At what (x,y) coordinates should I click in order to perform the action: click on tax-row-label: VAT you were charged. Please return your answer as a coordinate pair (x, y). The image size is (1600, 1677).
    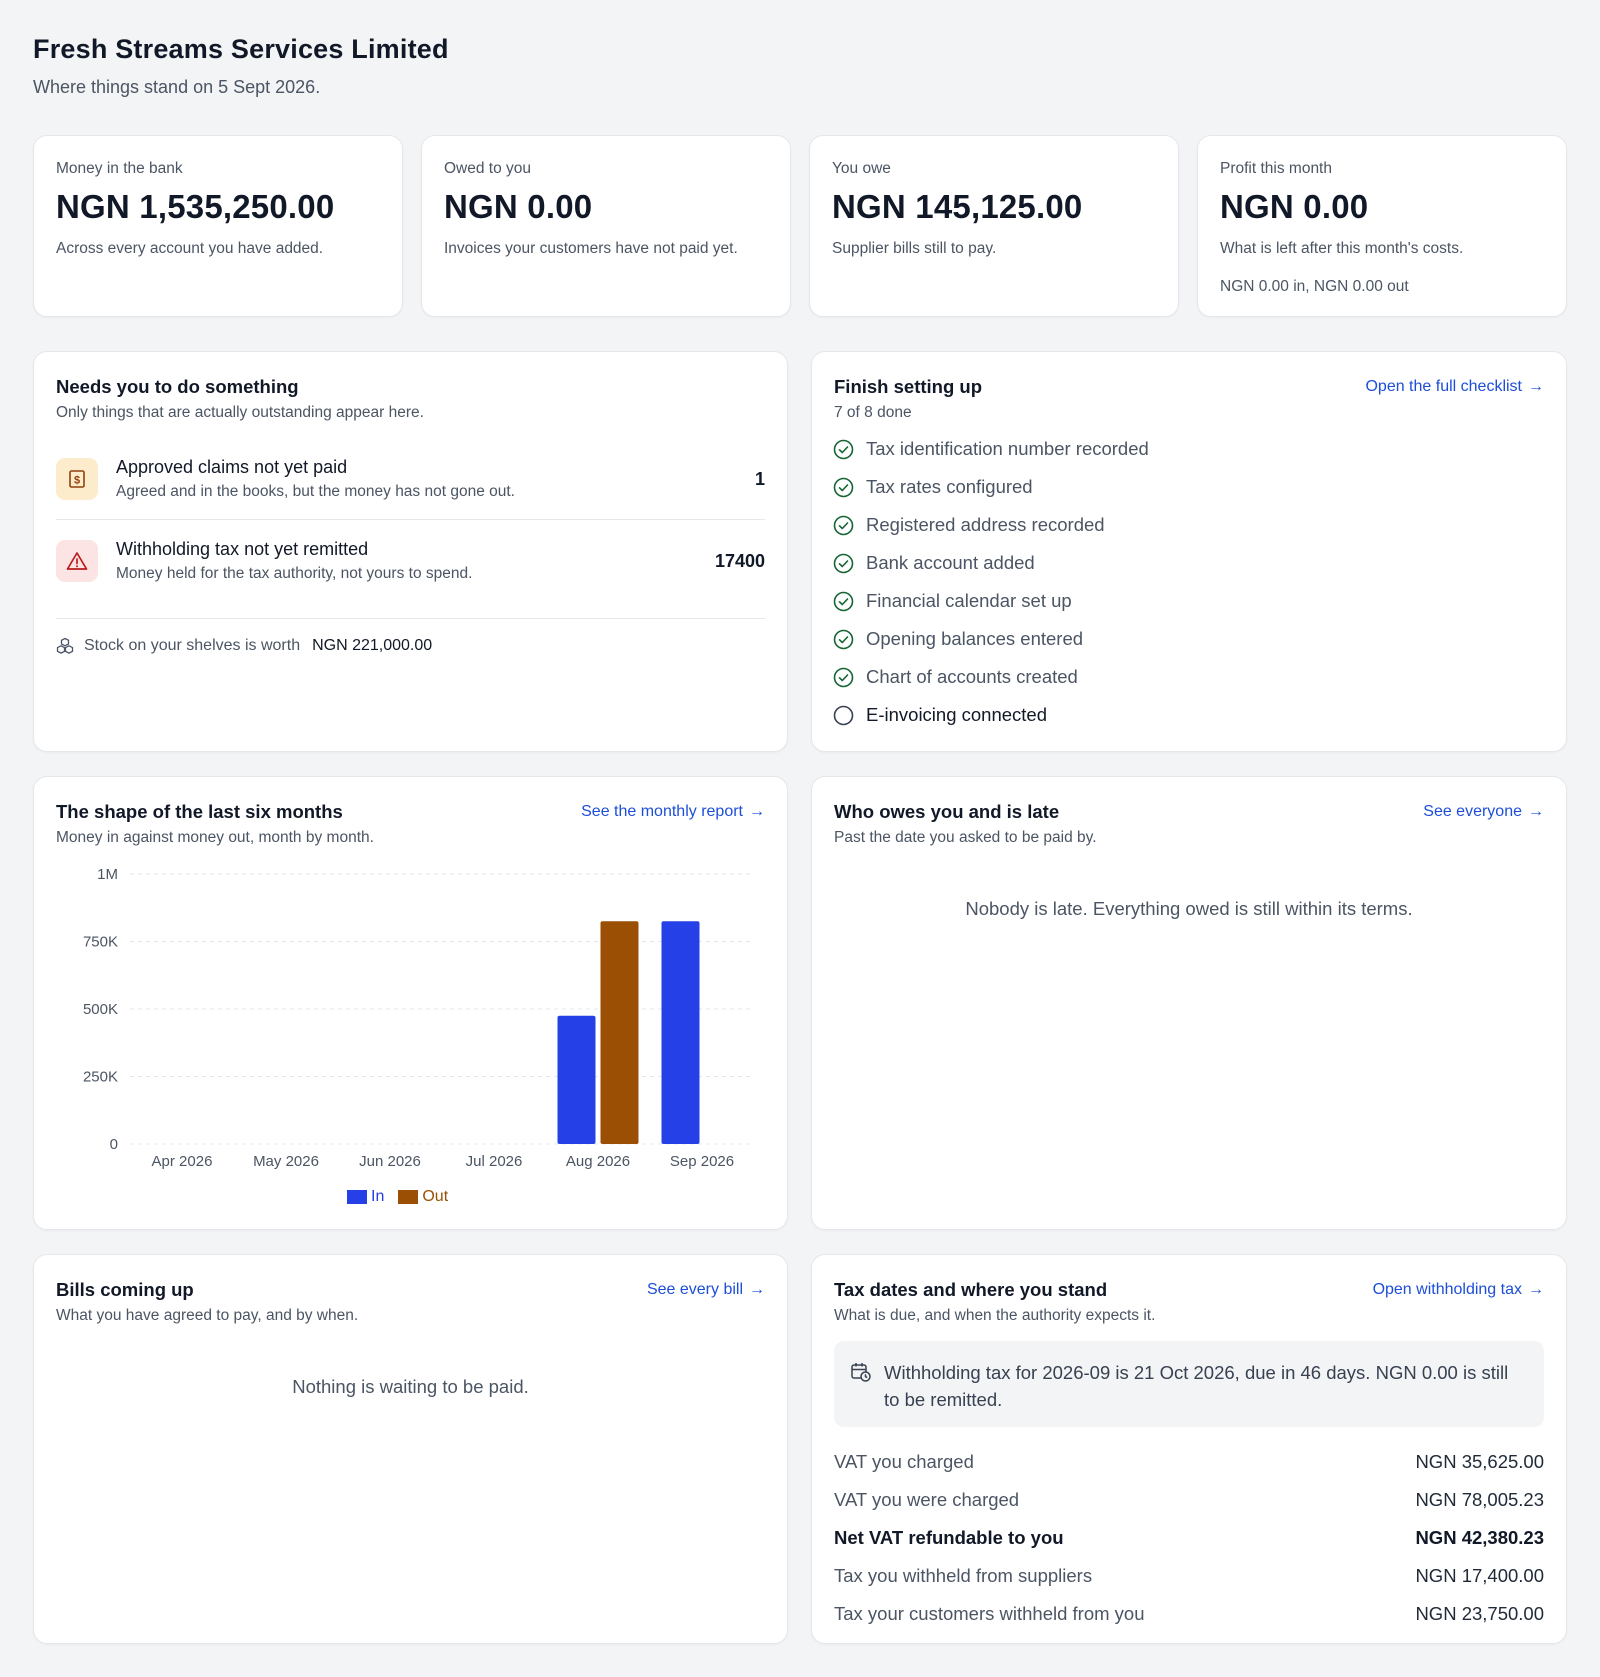
    Looking at the image, I should click on (927, 1499).